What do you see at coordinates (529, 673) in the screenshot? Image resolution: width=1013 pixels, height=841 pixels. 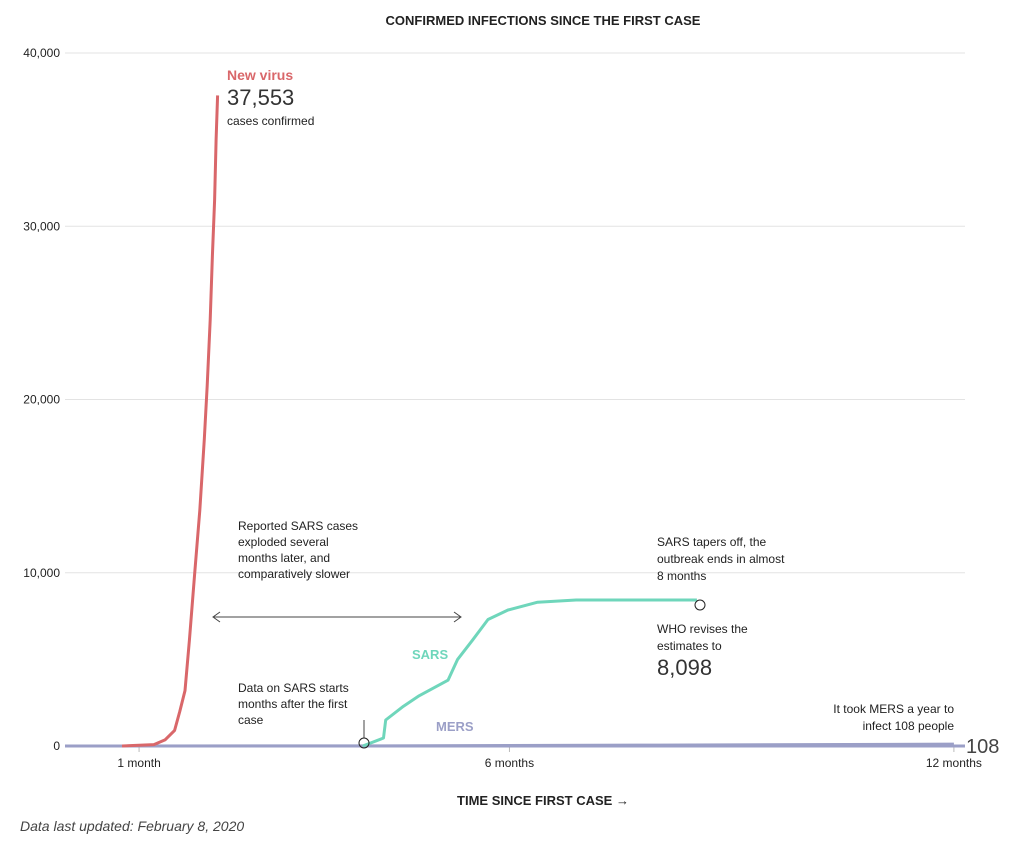 I see `series-line-sars` at bounding box center [529, 673].